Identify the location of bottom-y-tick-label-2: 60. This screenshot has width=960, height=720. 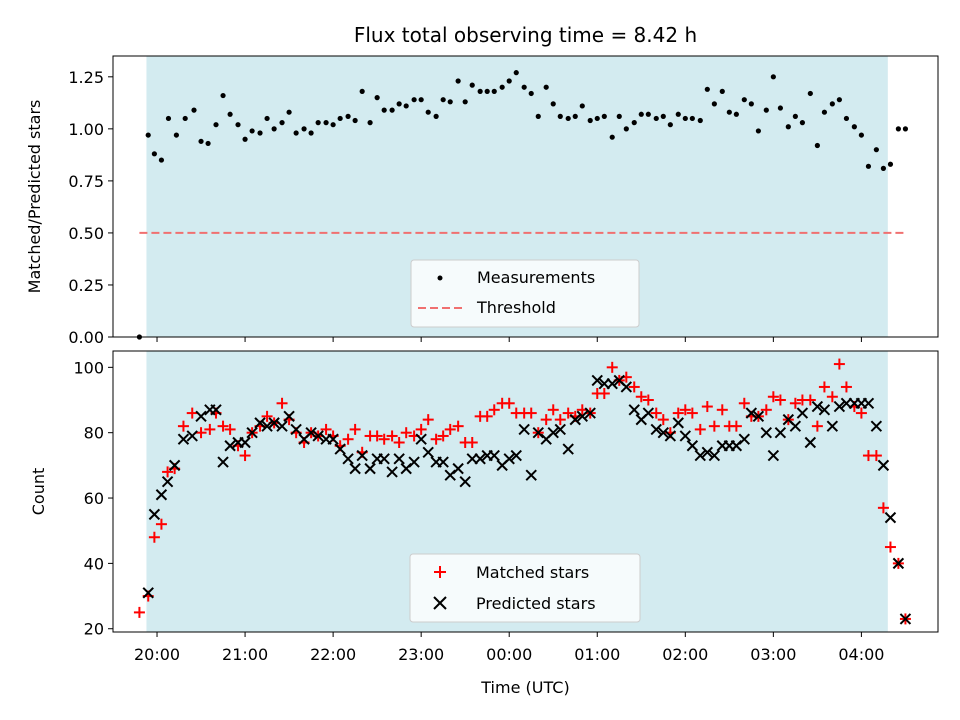
(94, 498).